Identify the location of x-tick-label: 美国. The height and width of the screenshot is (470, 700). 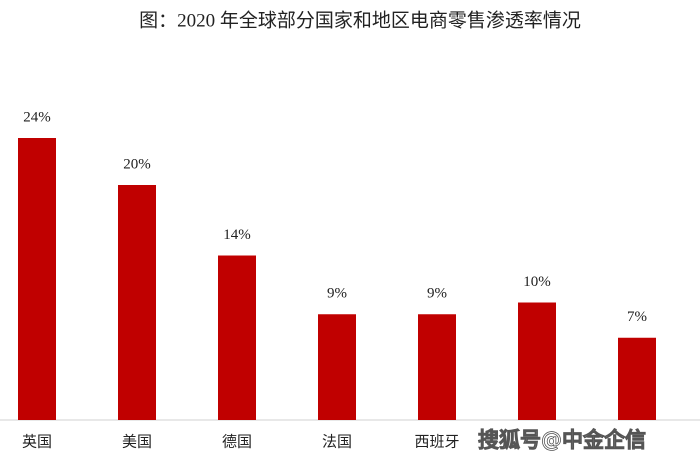
(137, 441).